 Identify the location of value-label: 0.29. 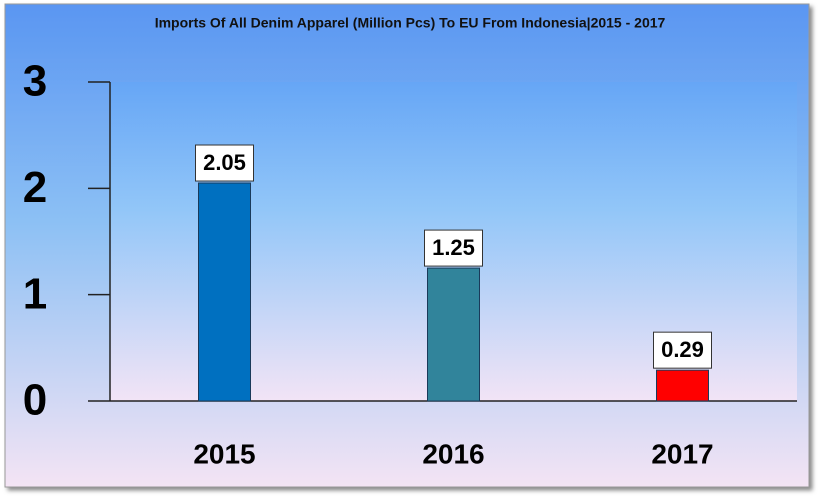
(682, 349).